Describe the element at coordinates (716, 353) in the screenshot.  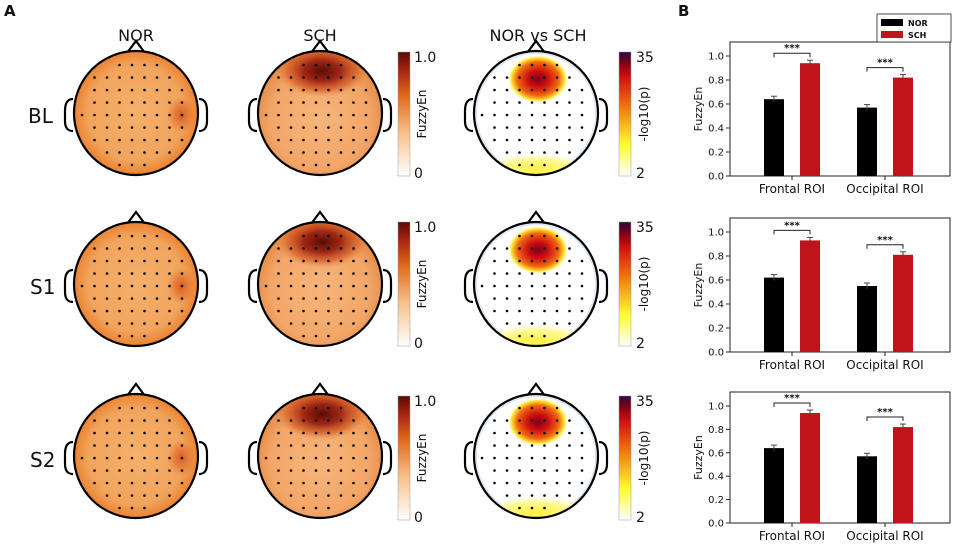
I see `y-tick-label: 0.0` at that location.